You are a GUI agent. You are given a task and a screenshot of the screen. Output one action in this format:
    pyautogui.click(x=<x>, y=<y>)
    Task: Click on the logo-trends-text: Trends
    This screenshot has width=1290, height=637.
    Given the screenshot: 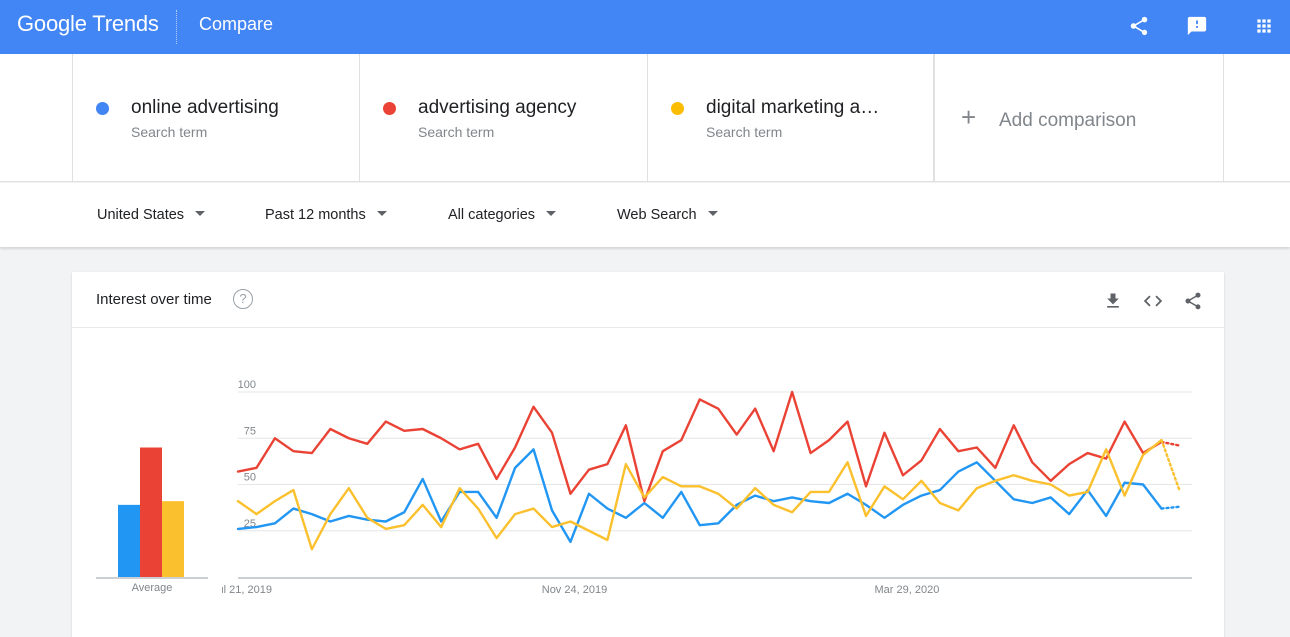 What is the action you would take?
    pyautogui.click(x=125, y=23)
    